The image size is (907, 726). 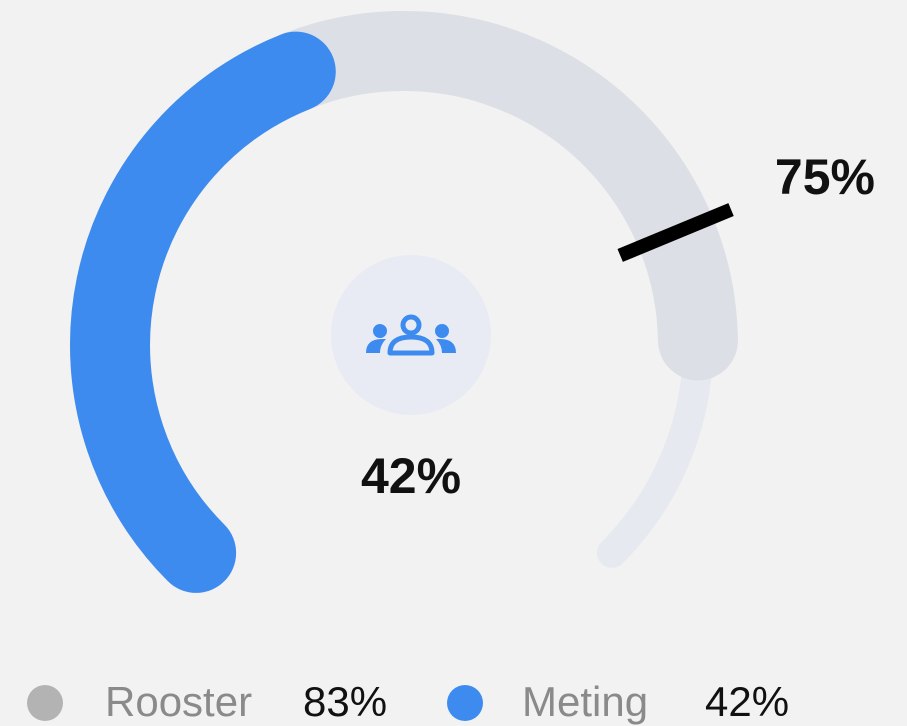 What do you see at coordinates (408, 701) in the screenshot?
I see `legend: Rooster 83% Meting 42%` at bounding box center [408, 701].